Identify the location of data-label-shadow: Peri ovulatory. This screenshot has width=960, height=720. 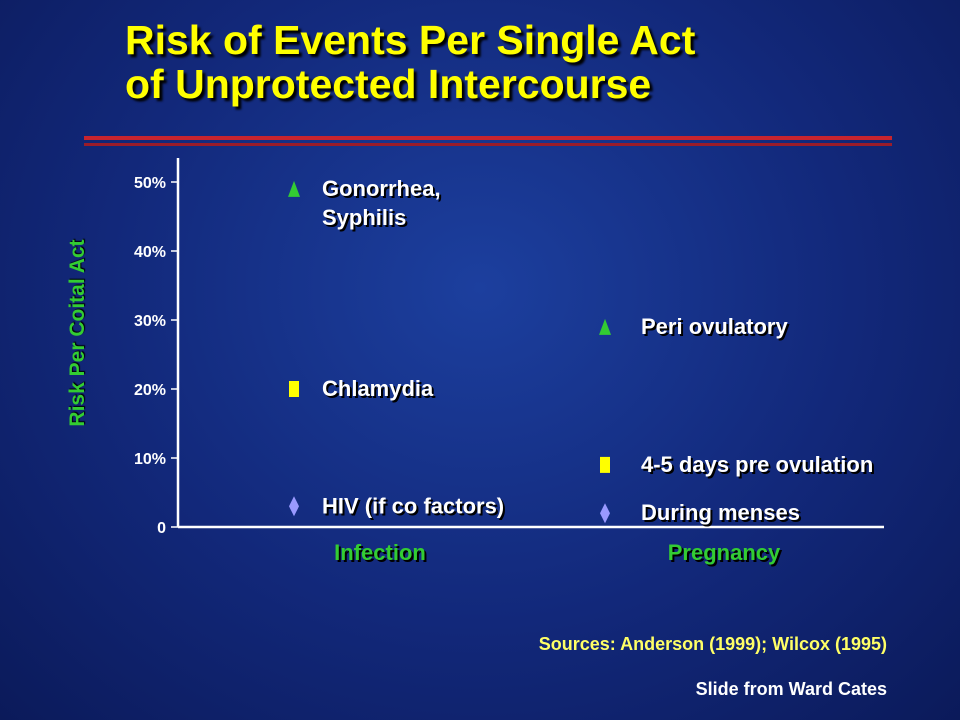
(716, 328).